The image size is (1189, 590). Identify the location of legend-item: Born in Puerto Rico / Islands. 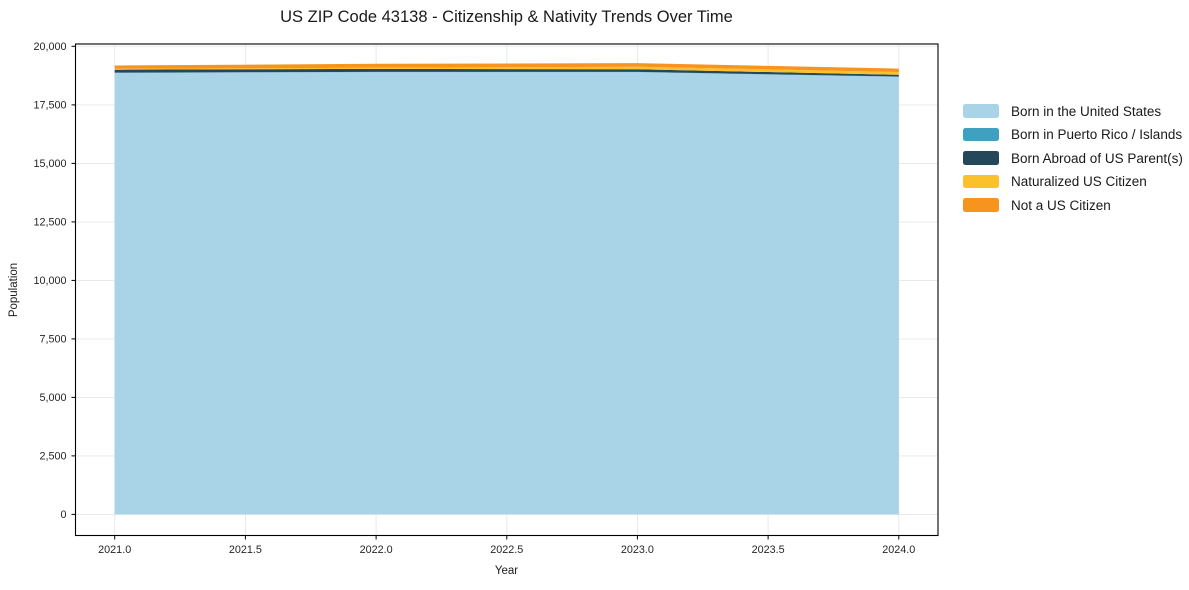
(1073, 134).